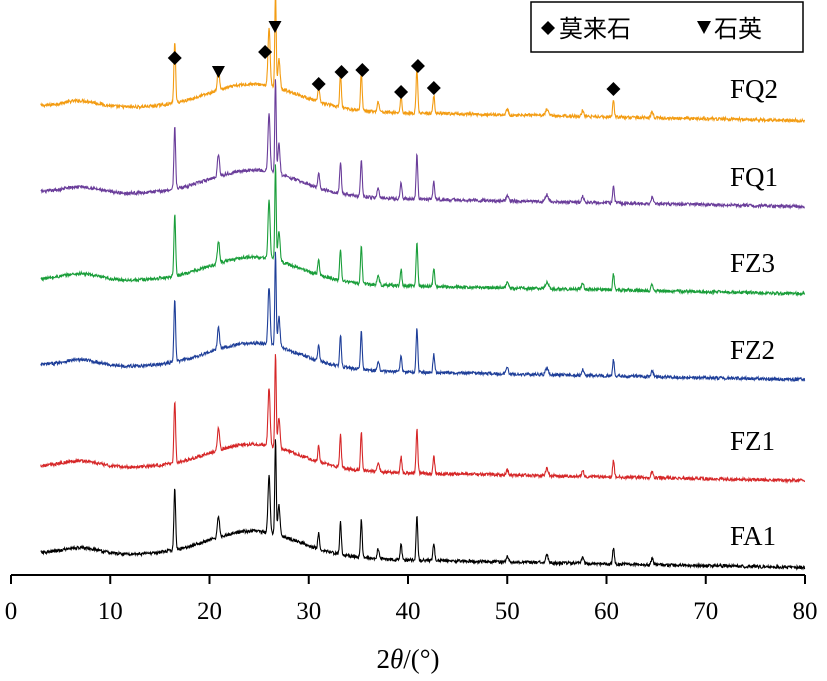 The width and height of the screenshot is (827, 681). Describe the element at coordinates (753, 536) in the screenshot. I see `series-label-fa1: FA1` at that location.